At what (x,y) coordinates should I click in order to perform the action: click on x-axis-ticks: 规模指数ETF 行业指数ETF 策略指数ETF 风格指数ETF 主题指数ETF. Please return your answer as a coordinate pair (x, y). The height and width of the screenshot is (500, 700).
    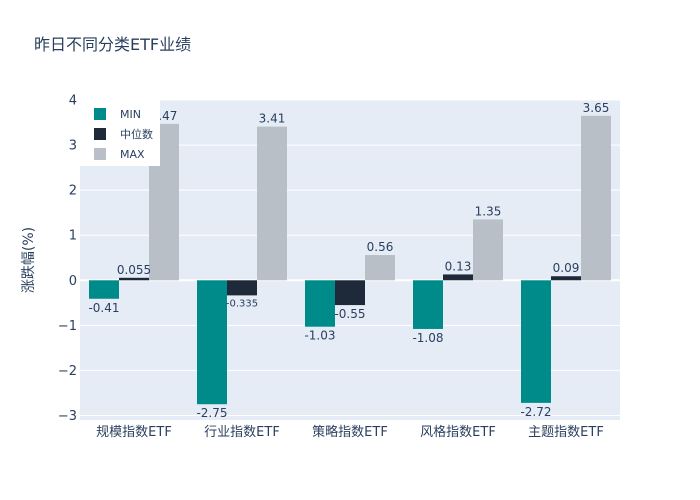
    Looking at the image, I should click on (350, 432).